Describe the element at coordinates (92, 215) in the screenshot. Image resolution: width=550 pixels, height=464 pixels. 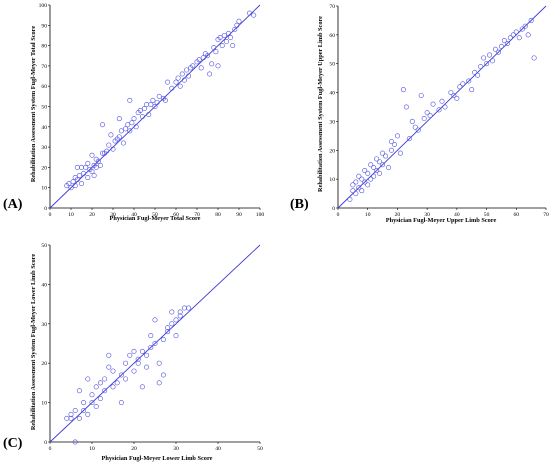
I see `x-tick-label-total: 20` at that location.